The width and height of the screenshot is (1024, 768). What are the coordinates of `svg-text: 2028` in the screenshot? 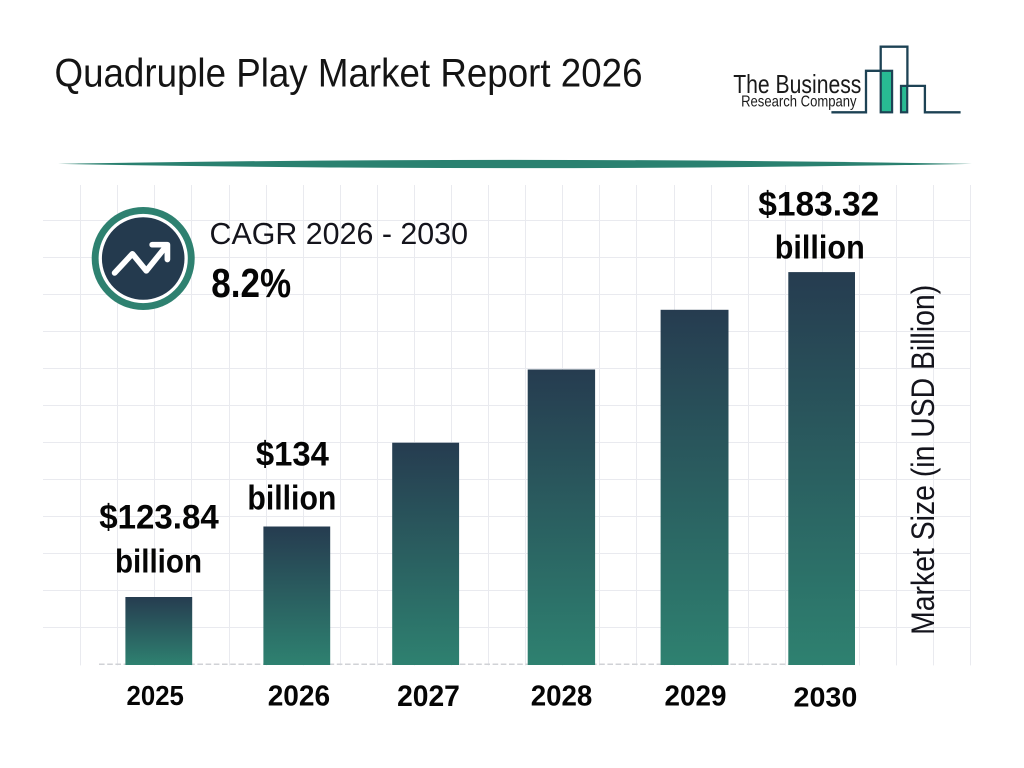 It's located at (562, 696).